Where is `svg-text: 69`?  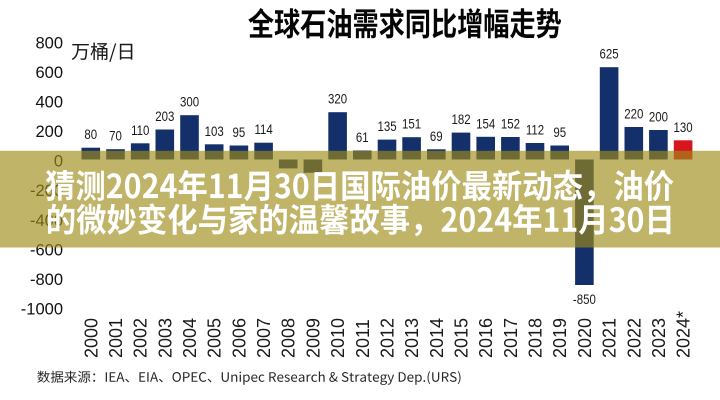 svg-text: 69 is located at coordinates (436, 136).